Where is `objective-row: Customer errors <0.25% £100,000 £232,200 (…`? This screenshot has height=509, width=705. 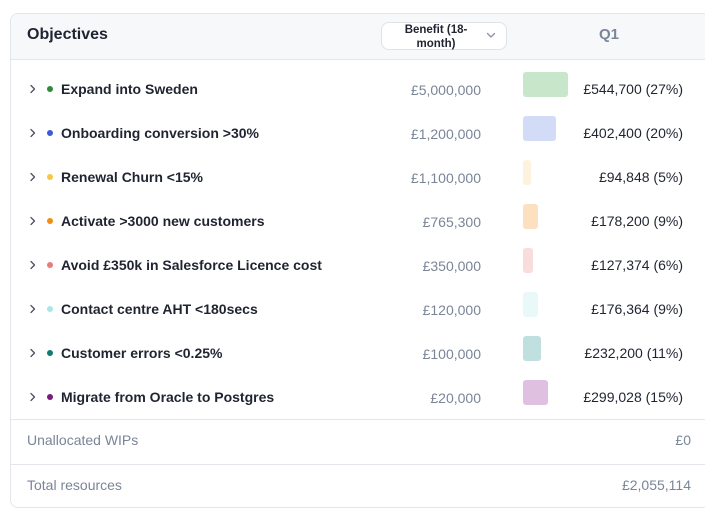
objective-row: Customer errors <0.25% £100,000 £232,200 (… is located at coordinates (358, 354).